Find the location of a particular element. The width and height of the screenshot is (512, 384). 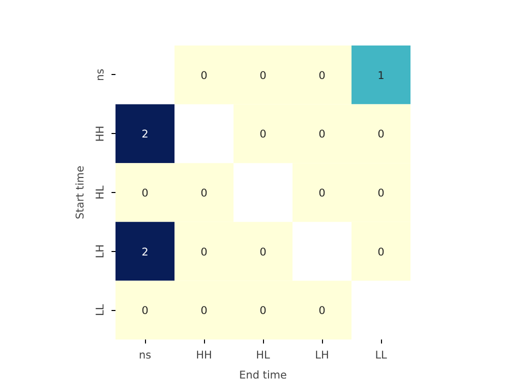

x-tick-label: LL is located at coordinates (381, 355).